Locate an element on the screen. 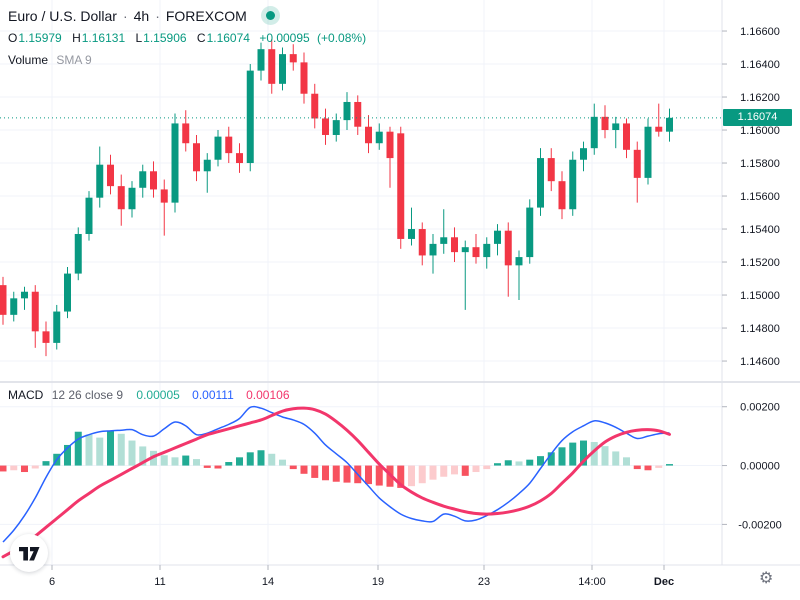 Image resolution: width=800 pixels, height=600 pixels. time-axis-label: 6 is located at coordinates (52, 582).